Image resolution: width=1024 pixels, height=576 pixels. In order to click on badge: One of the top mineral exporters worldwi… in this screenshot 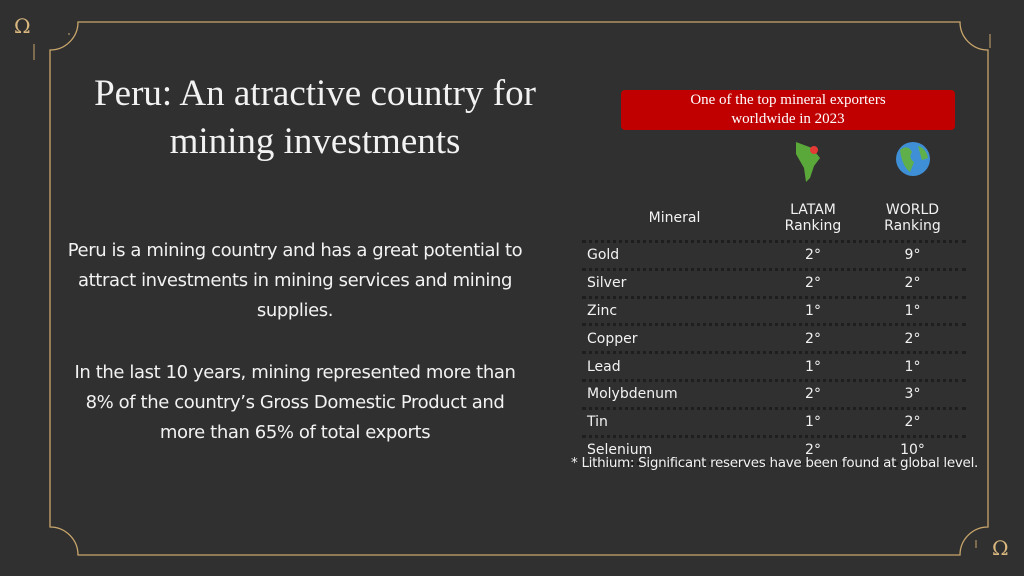, I will do `click(788, 110)`.